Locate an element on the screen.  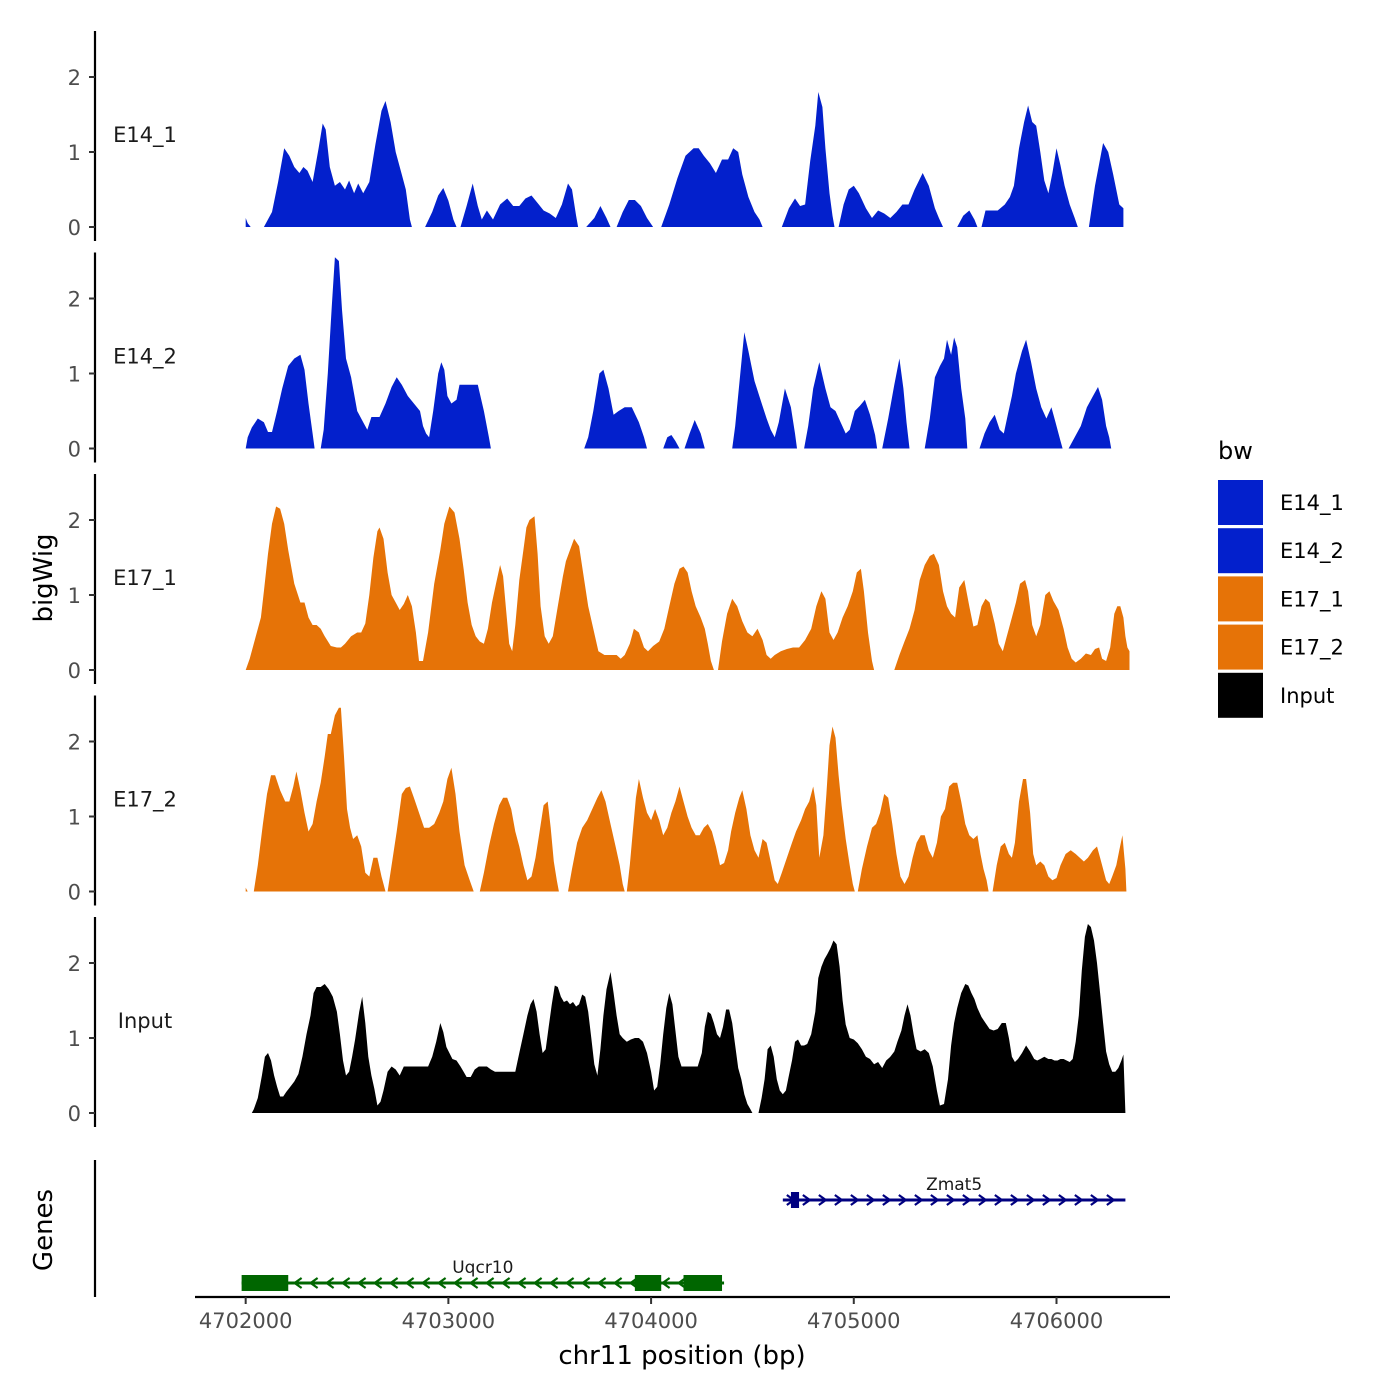
legend: bw E14_1 E14_2 E17_1 E17_2 Input is located at coordinates (1281, 577).